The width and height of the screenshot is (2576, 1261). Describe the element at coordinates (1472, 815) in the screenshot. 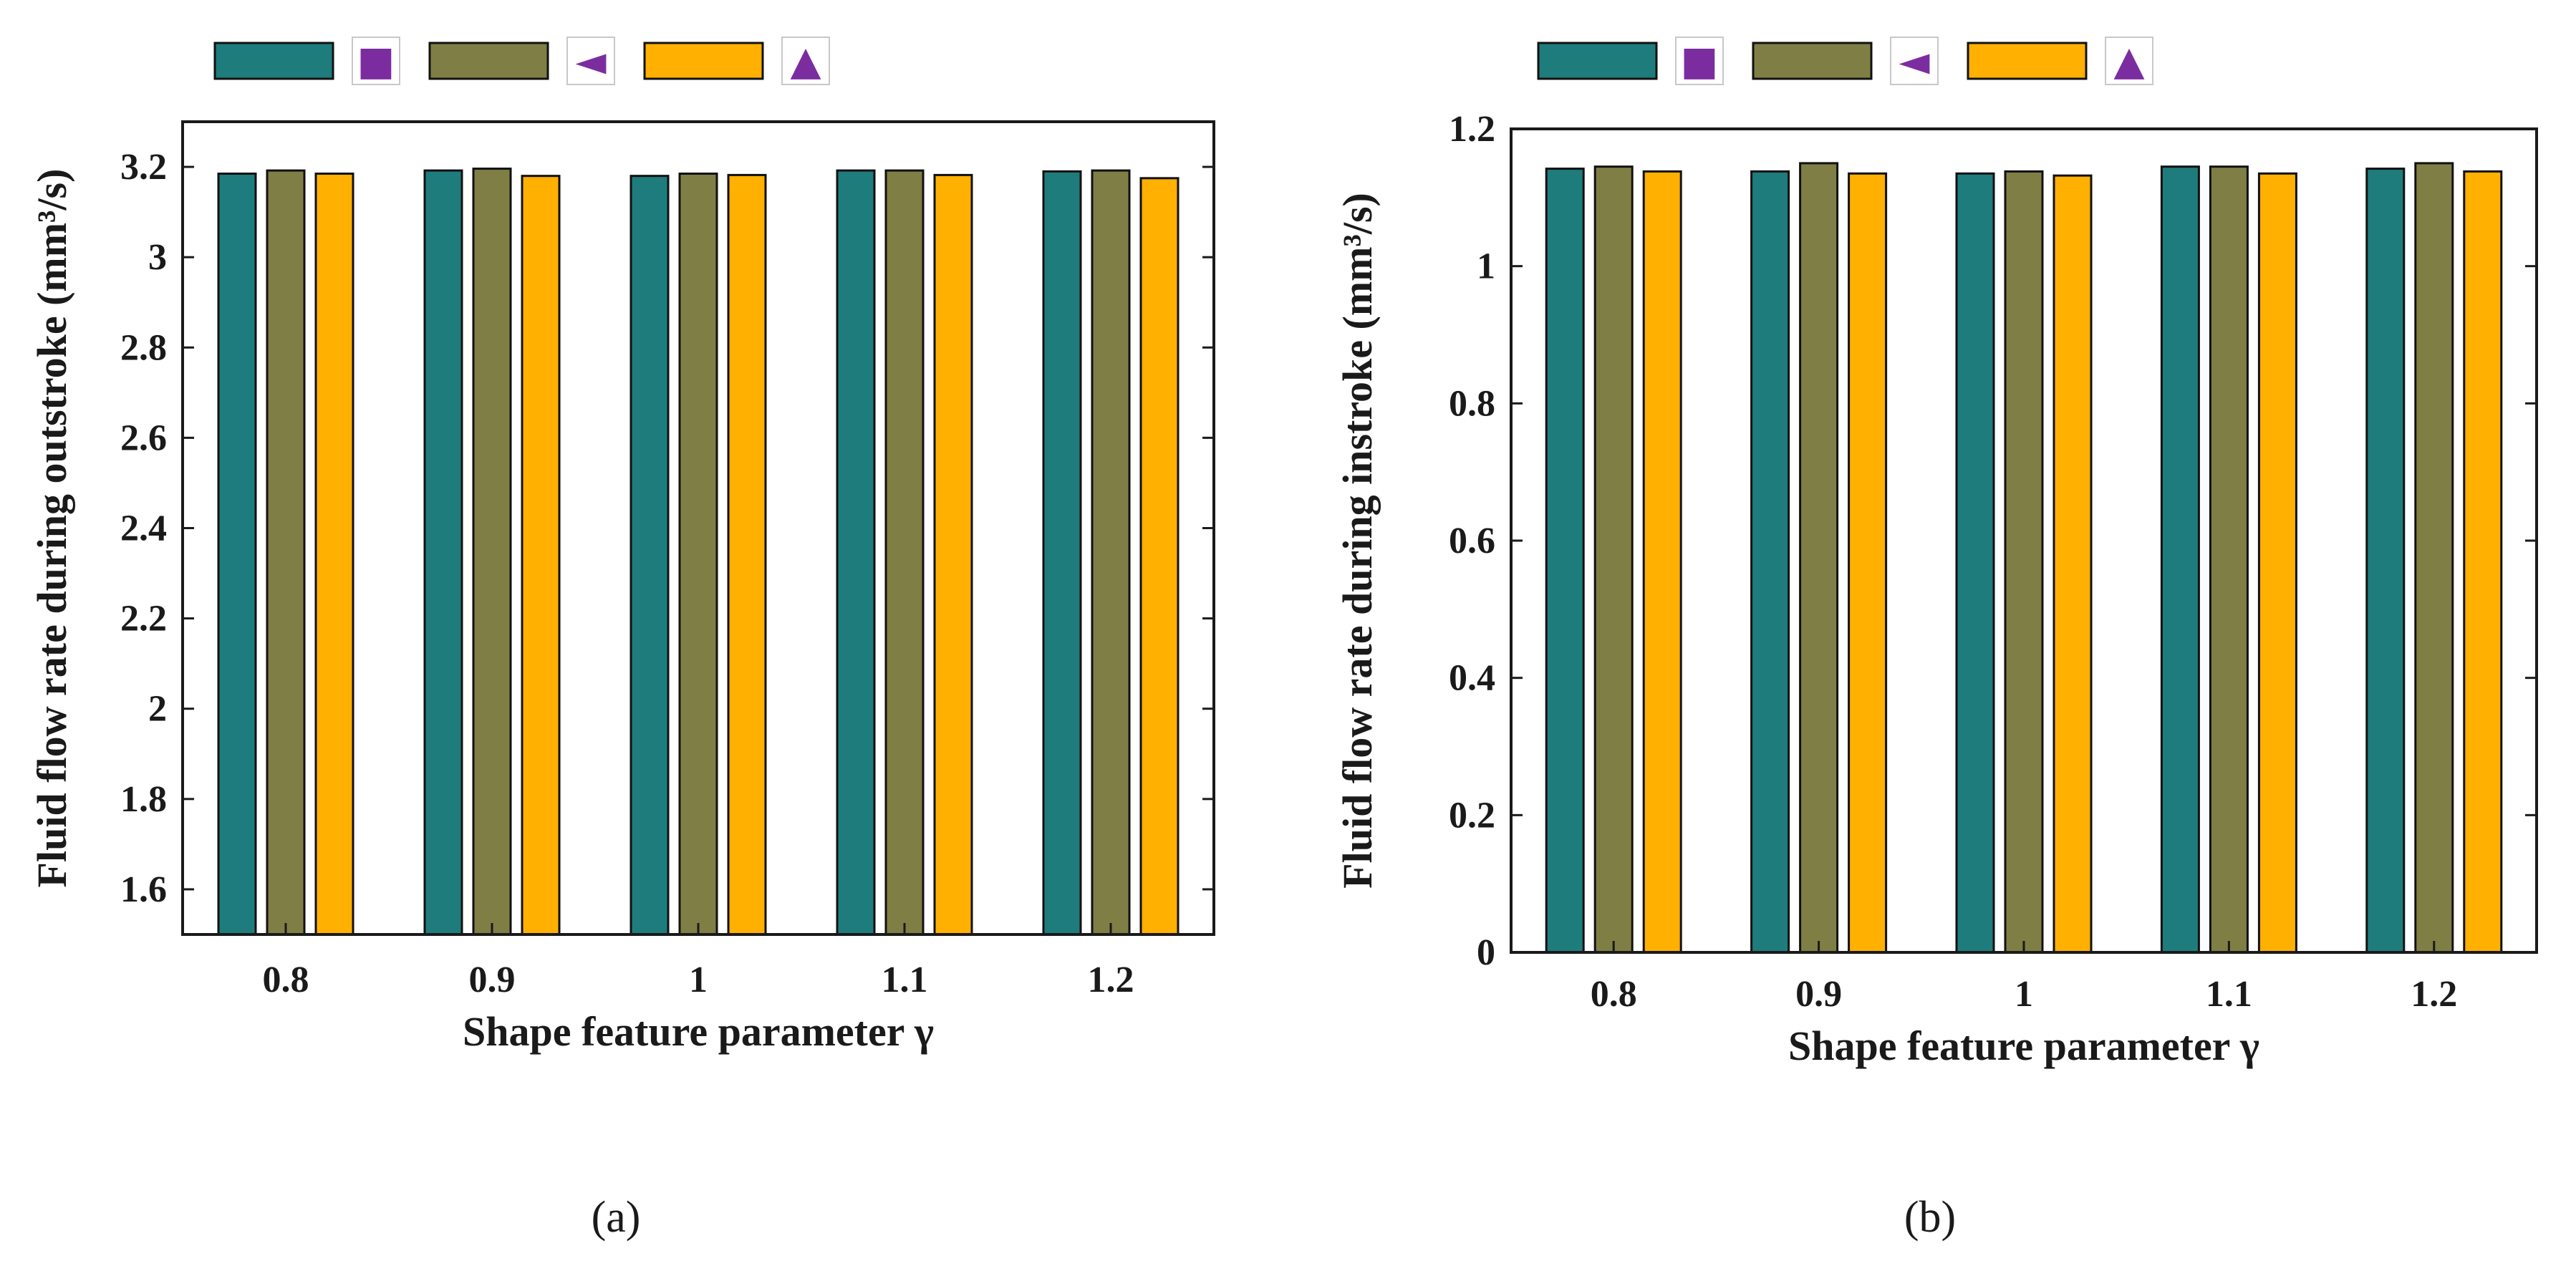

I see `y-tick-label: 0.2` at that location.